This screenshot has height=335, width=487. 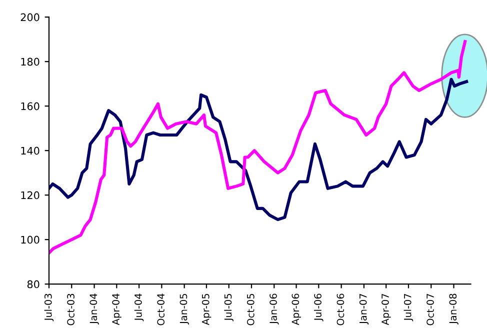 I want to click on x-tick-label: Apr-06, so click(x=296, y=310).